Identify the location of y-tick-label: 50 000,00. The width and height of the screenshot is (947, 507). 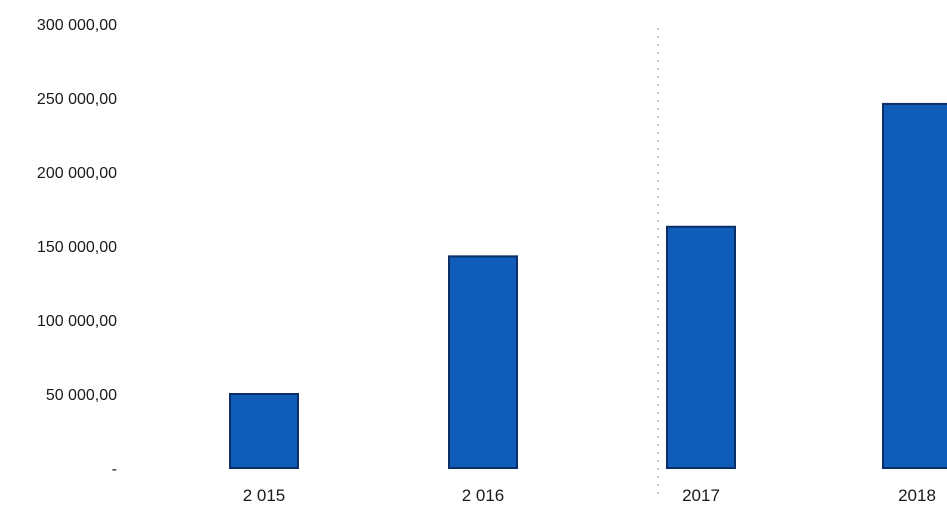
(81, 395).